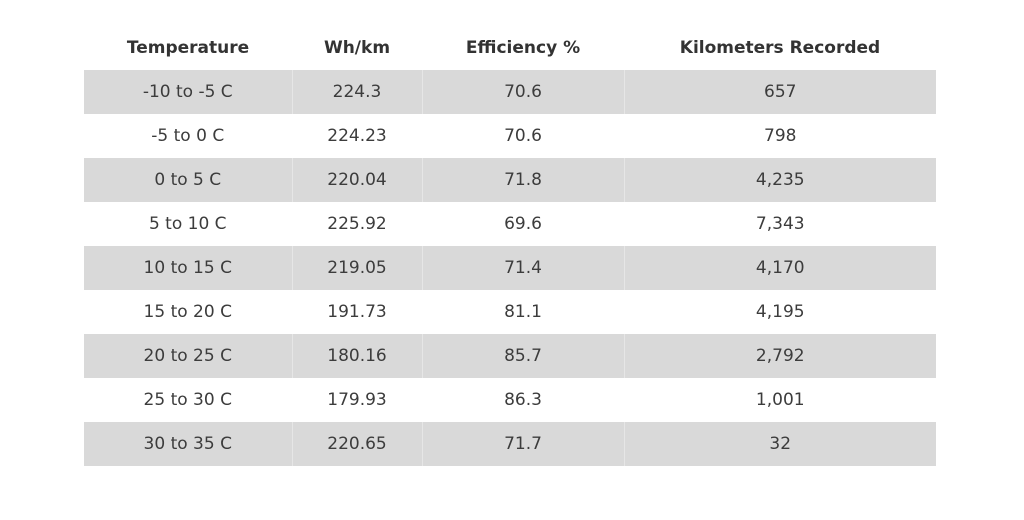 The width and height of the screenshot is (1024, 520). Describe the element at coordinates (188, 444) in the screenshot. I see `cell-temperature: 30 to 35 C` at that location.